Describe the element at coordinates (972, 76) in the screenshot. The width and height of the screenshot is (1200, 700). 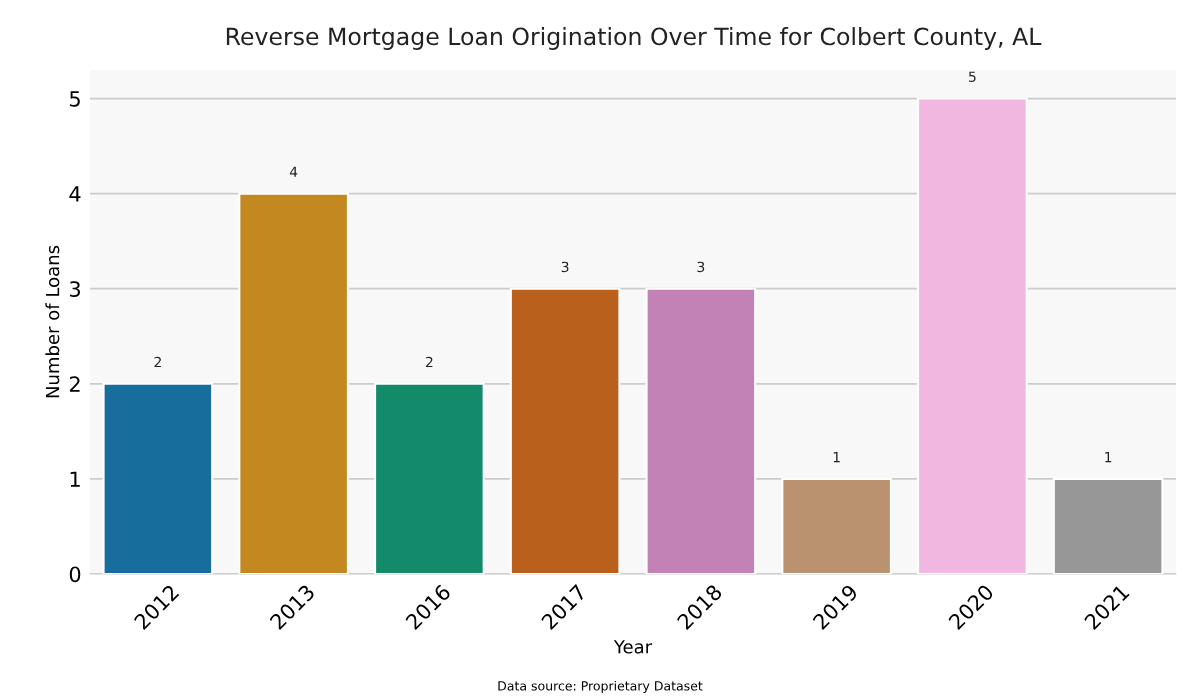
I see `data-label: 5` at that location.